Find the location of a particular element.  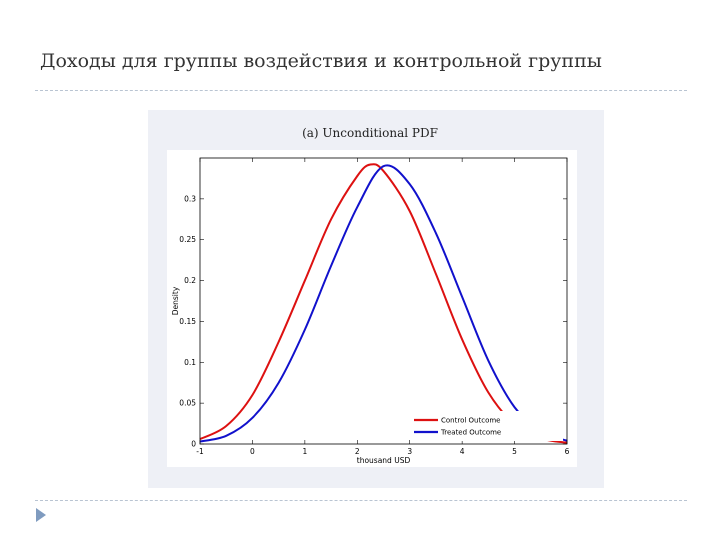

title-divider is located at coordinates (361, 90).